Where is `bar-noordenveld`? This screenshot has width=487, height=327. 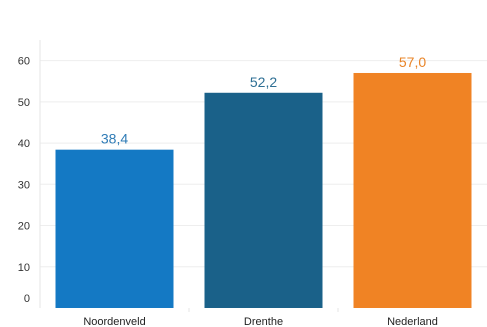
bar-noordenveld is located at coordinates (114, 228).